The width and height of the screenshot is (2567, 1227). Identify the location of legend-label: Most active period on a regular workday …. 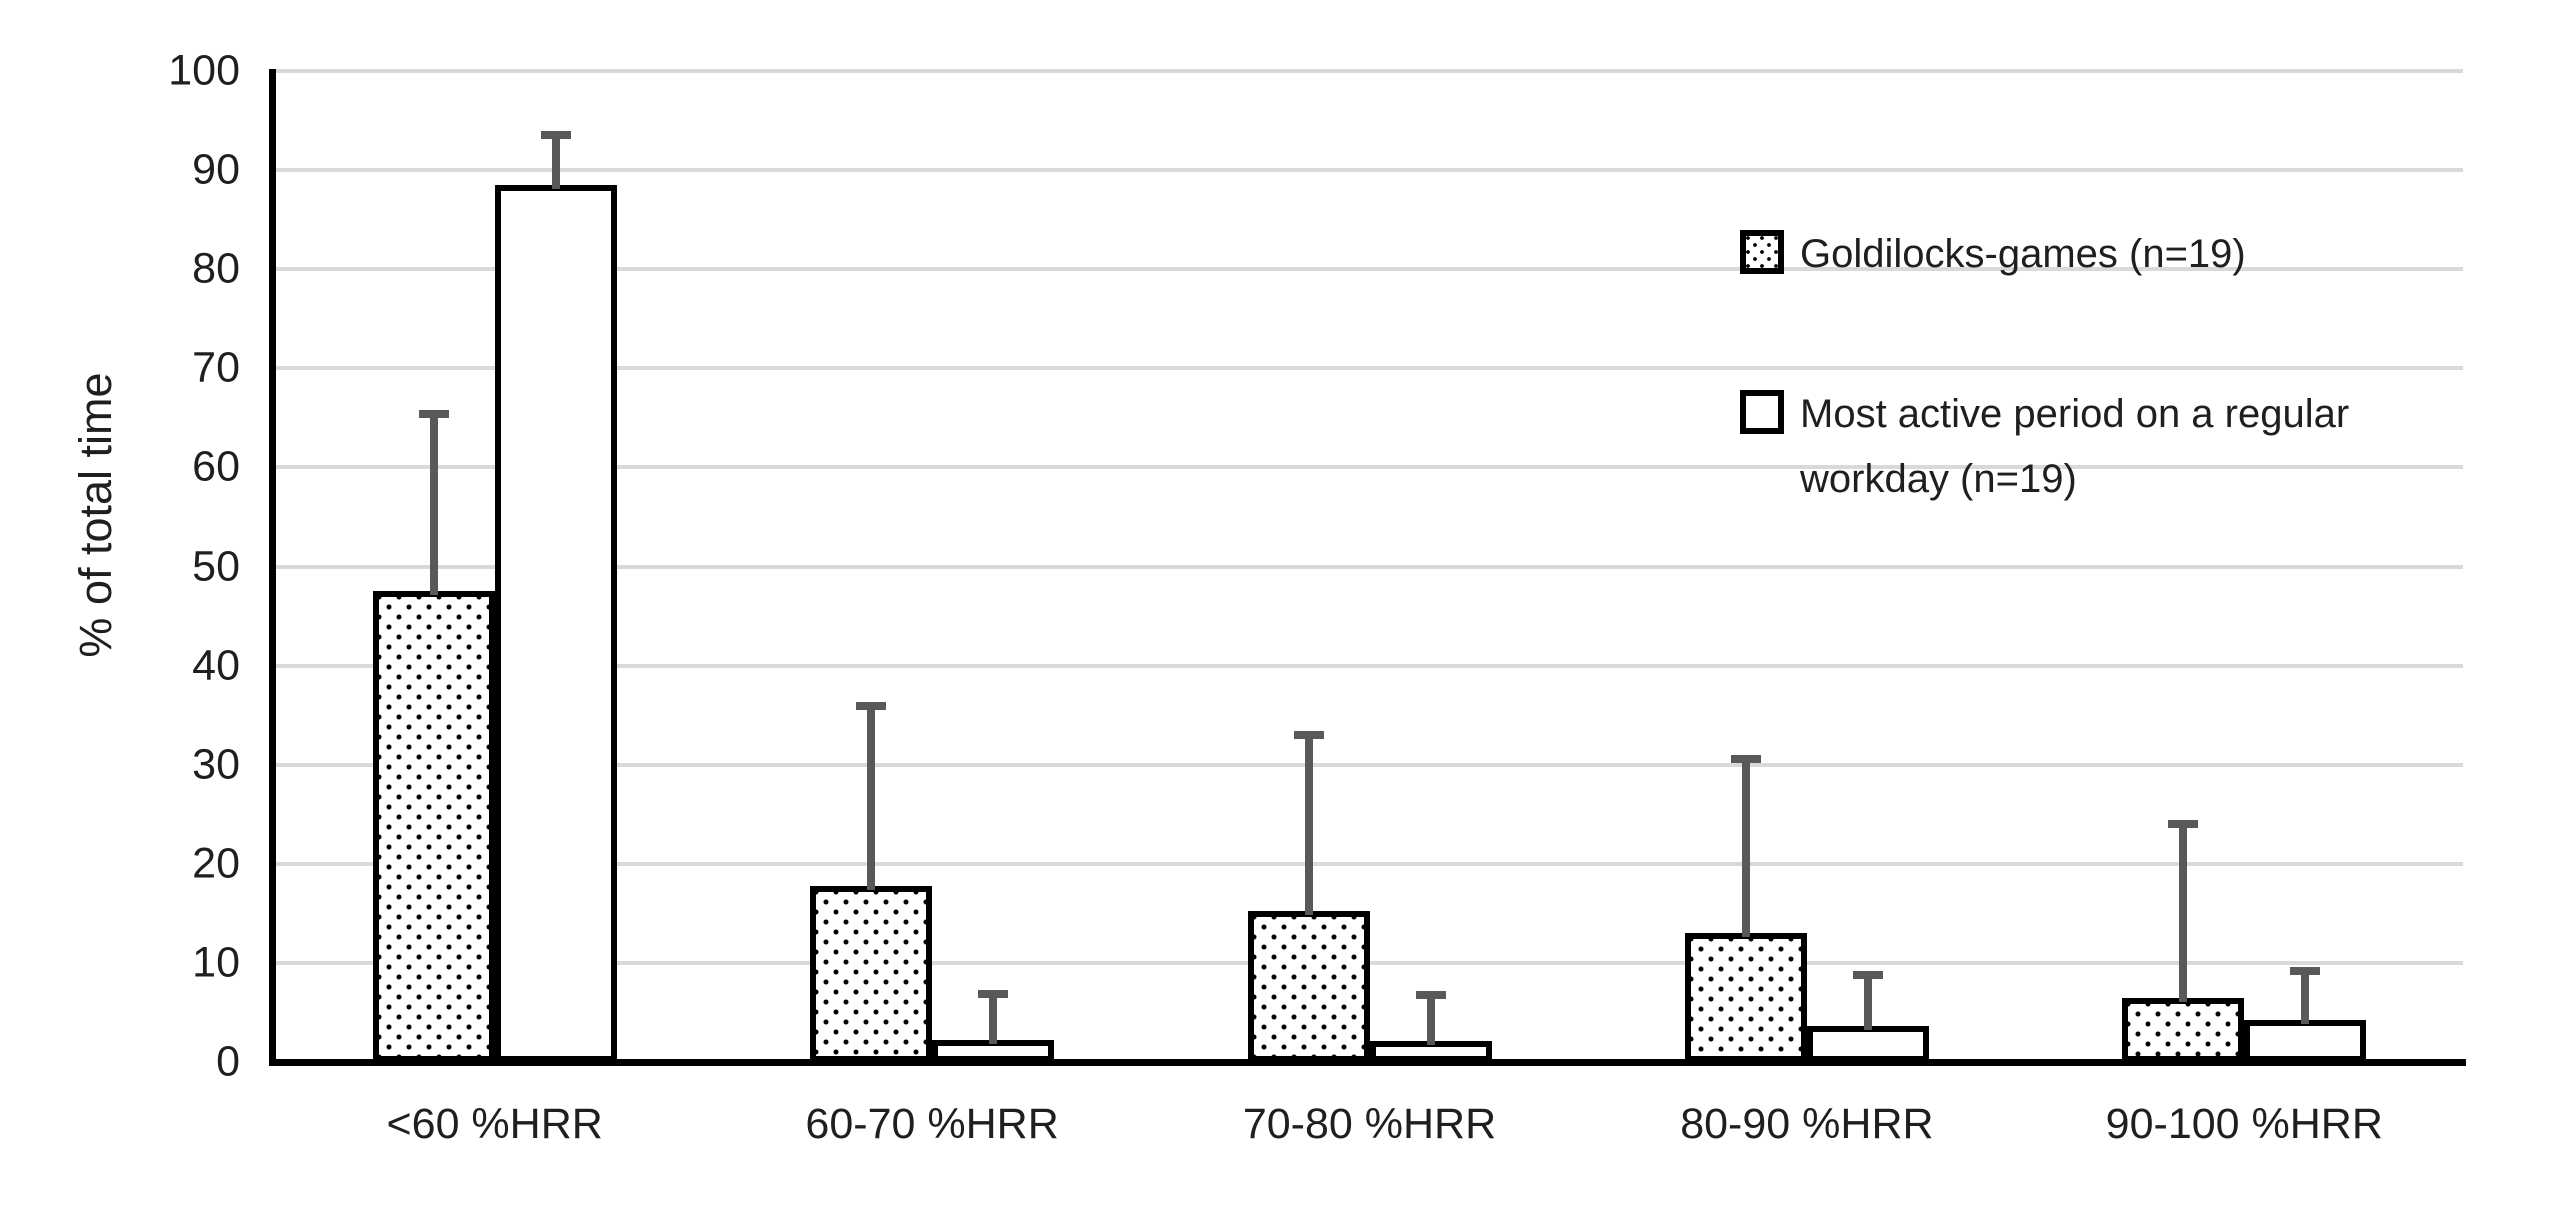
(2075, 446).